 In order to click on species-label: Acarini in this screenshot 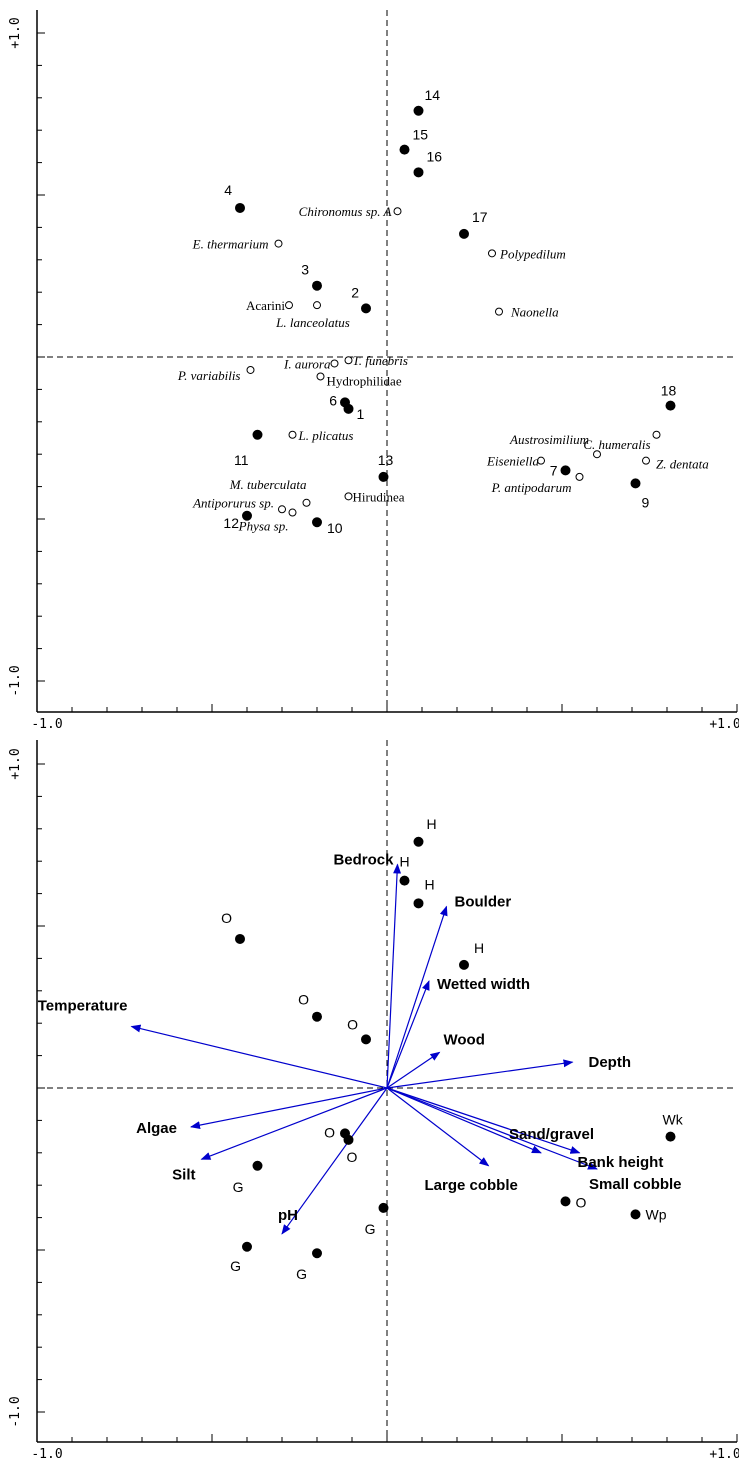, I will do `click(265, 305)`.